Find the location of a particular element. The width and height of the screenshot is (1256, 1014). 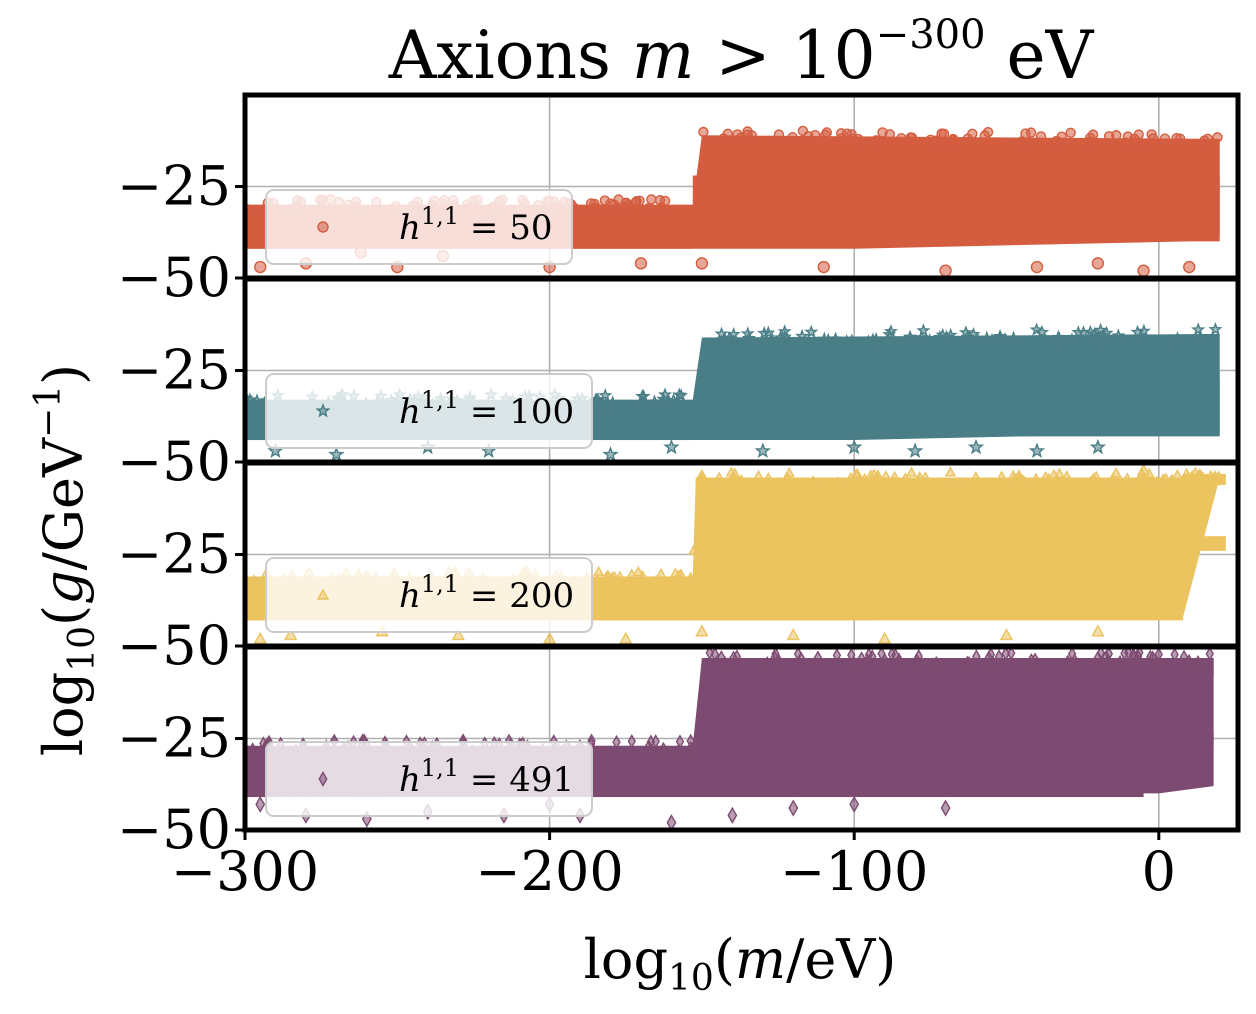

y-axis-open-paren: ( is located at coordinates (63, 615).